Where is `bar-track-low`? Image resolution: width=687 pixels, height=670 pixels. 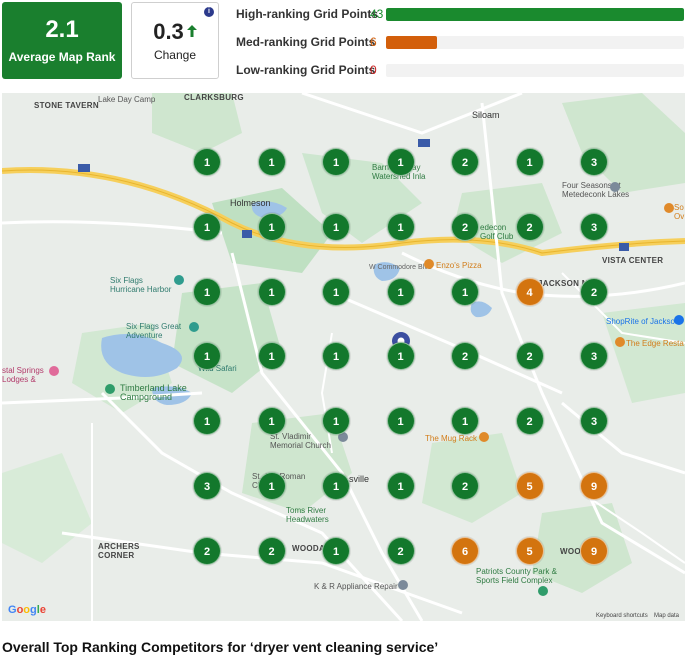
bar-track-low is located at coordinates (535, 70).